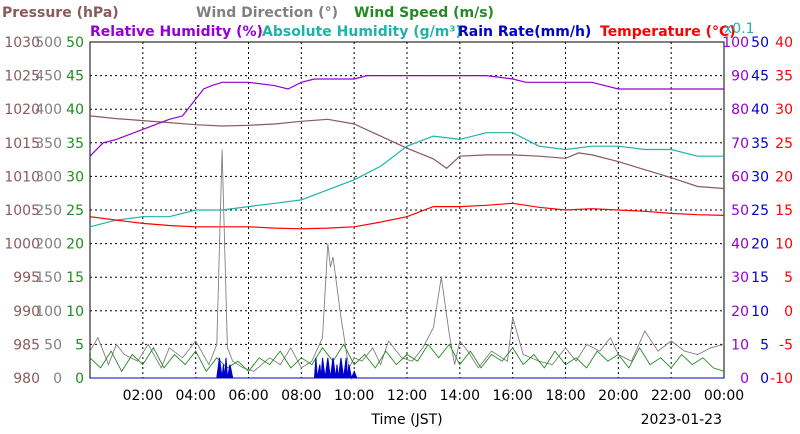 The height and width of the screenshot is (434, 800). I want to click on tick-label-wind-speed: 10, so click(75, 312).